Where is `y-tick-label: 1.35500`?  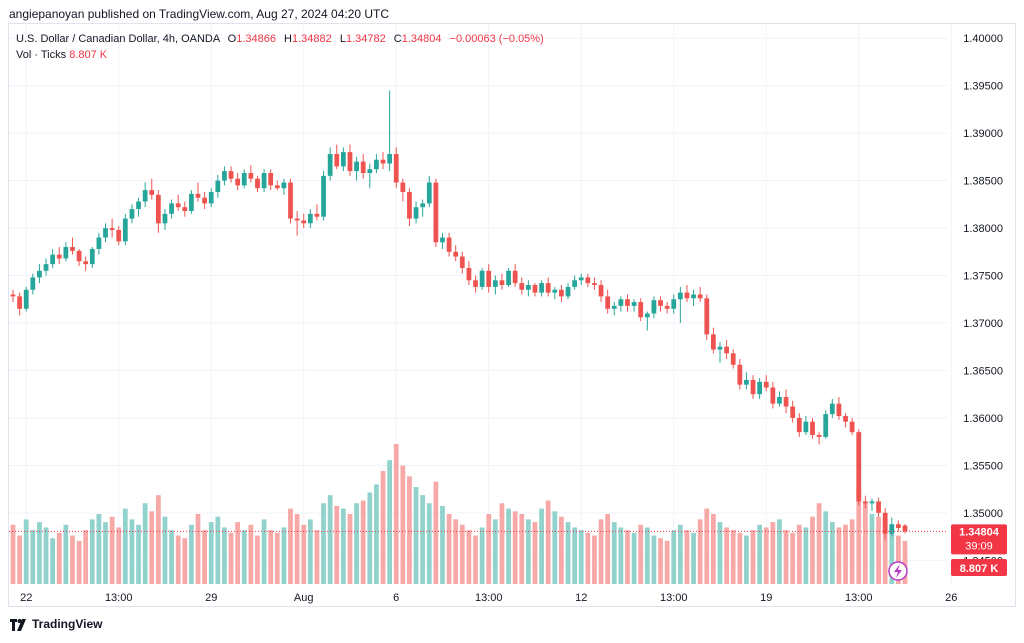
y-tick-label: 1.35500 is located at coordinates (983, 466).